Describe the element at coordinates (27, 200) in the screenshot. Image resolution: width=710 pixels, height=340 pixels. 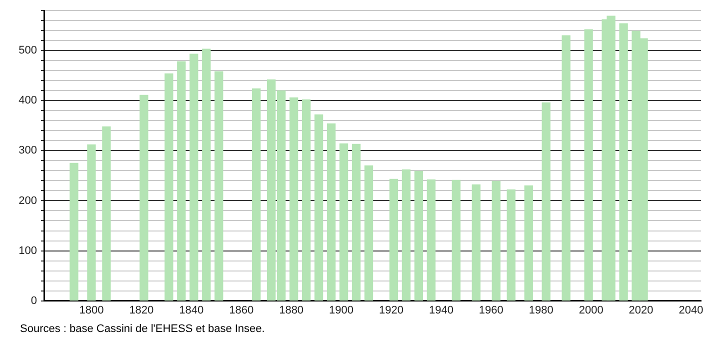
I see `y-tick-label: 200` at that location.